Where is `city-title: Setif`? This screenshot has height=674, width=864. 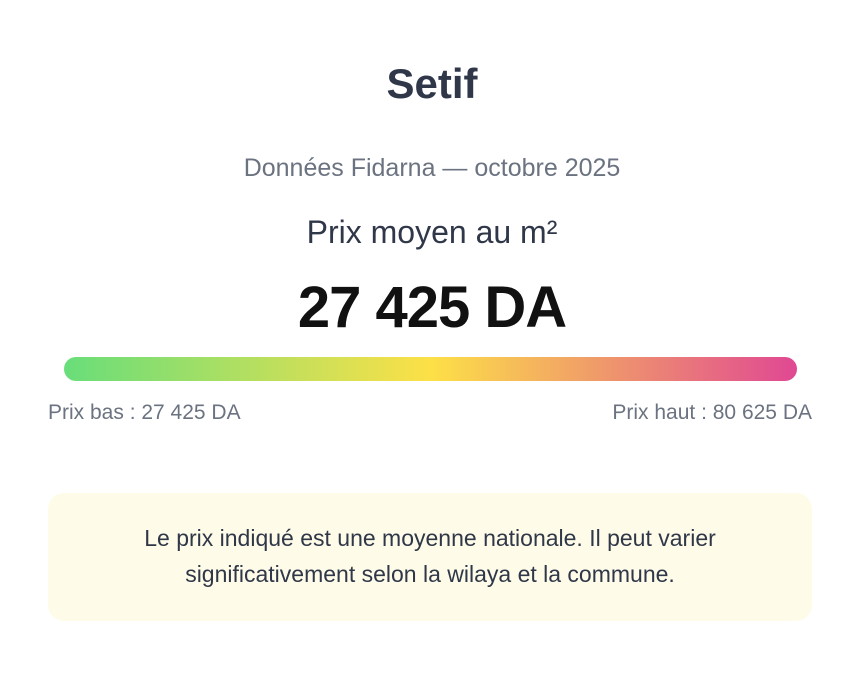
city-title: Setif is located at coordinates (432, 83).